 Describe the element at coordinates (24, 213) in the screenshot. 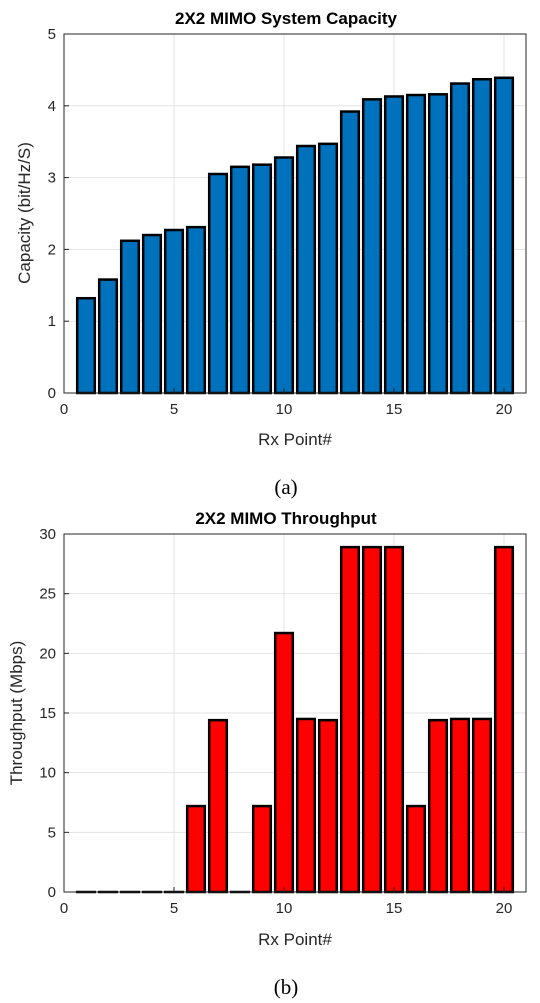

I see `y-axis-label: Capacity (bit/Hz/S)` at that location.